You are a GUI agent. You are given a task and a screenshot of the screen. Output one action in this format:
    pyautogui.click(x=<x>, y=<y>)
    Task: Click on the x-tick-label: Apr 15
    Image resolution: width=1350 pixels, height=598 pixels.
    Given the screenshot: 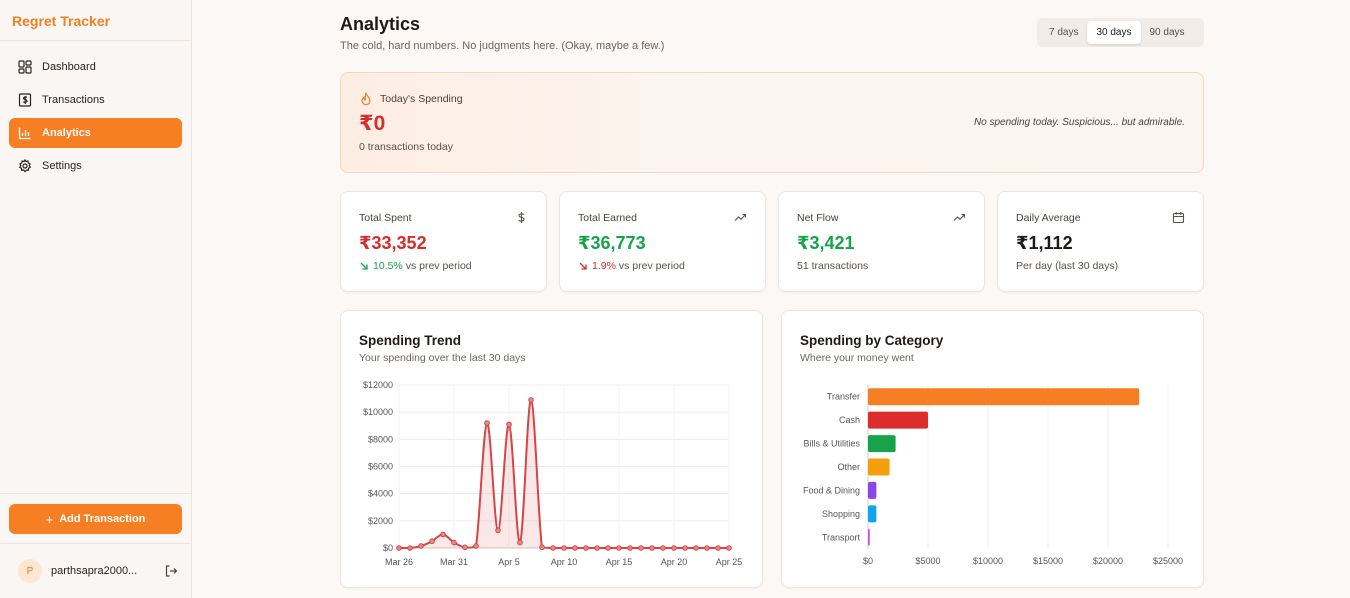 What is the action you would take?
    pyautogui.click(x=619, y=562)
    